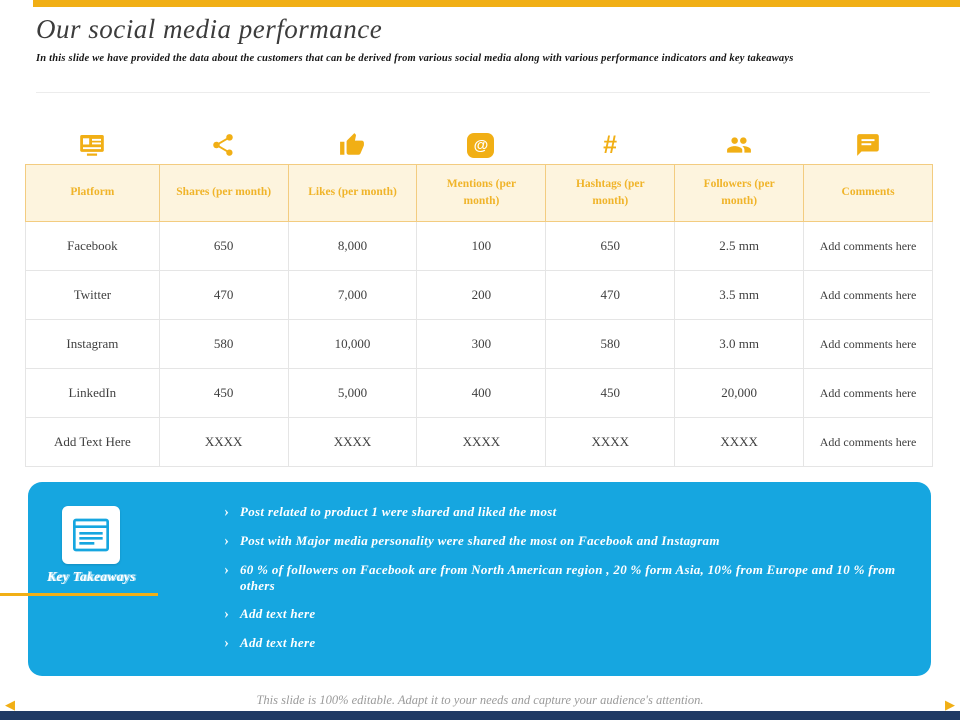  What do you see at coordinates (352, 393) in the screenshot?
I see `table-cell: 5,000` at bounding box center [352, 393].